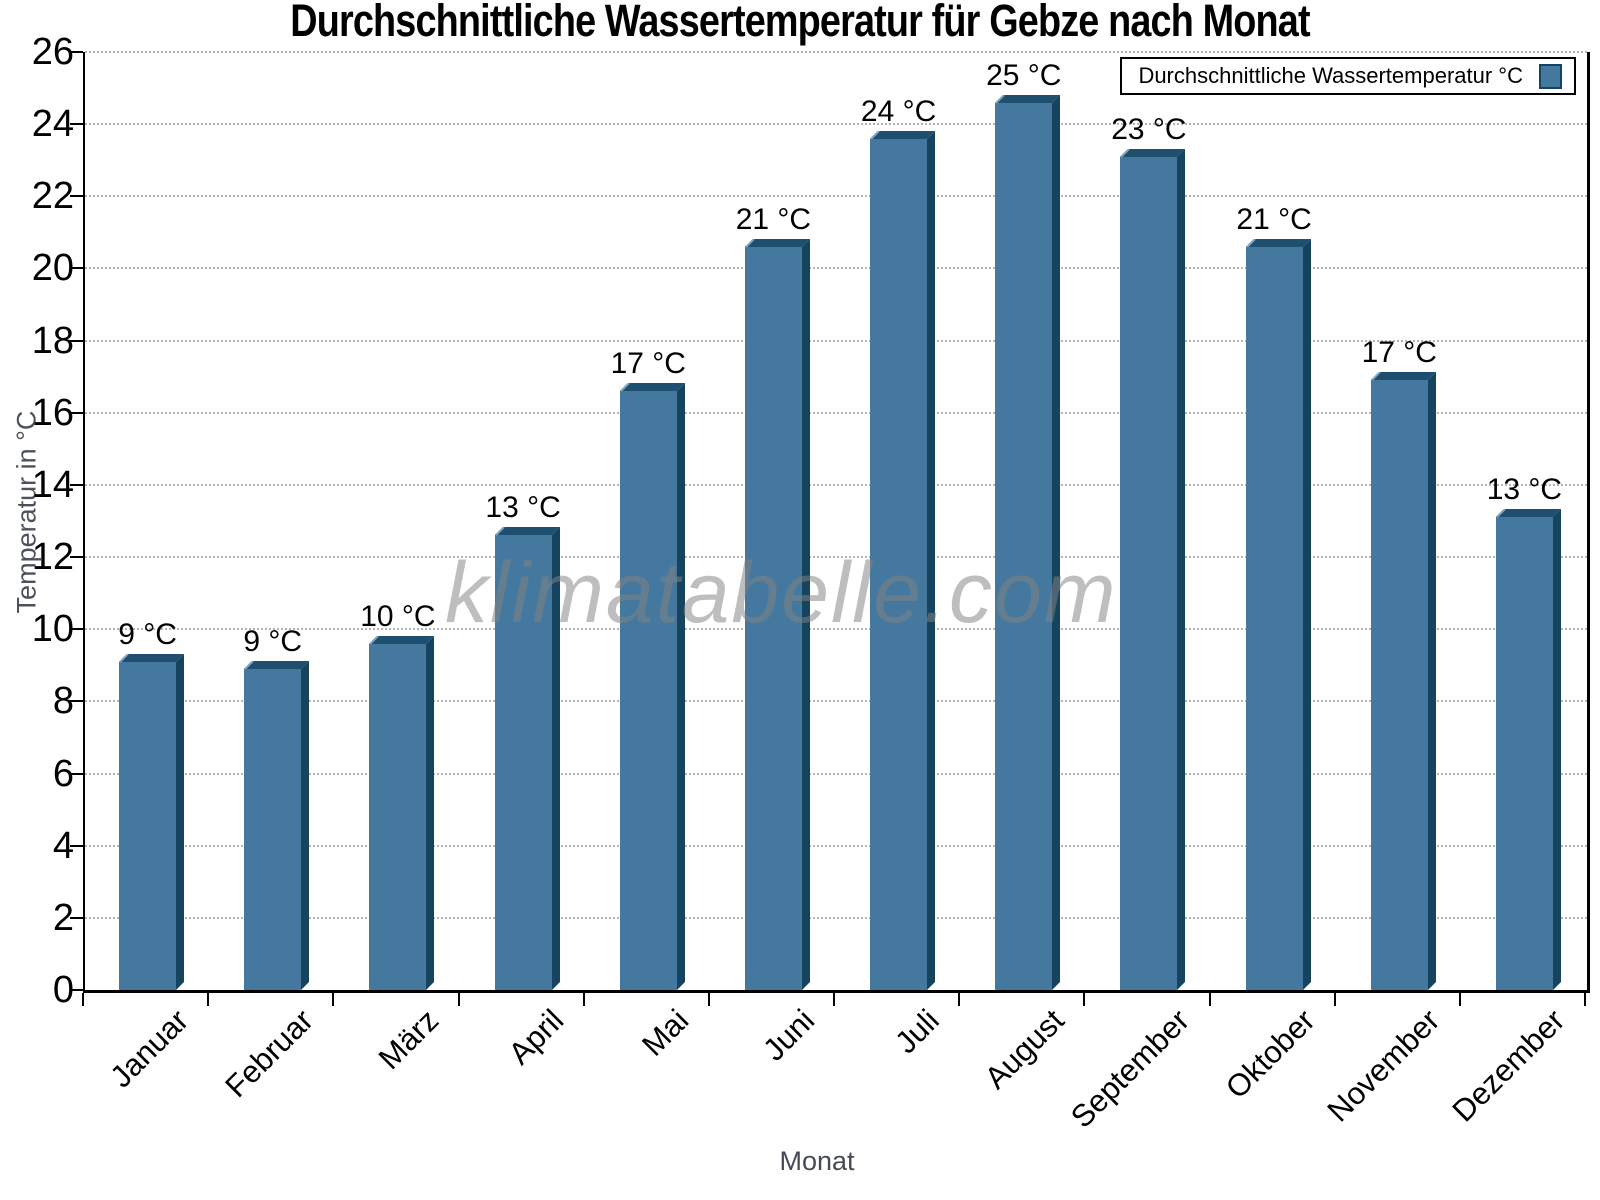 Image resolution: width=1600 pixels, height=1200 pixels. Describe the element at coordinates (527, 758) in the screenshot. I see `bar-april` at that location.